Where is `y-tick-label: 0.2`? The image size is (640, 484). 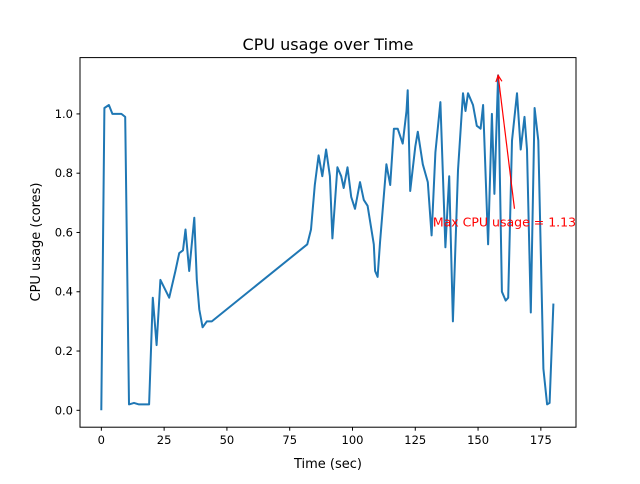
y-tick-label: 0.2 is located at coordinates (64, 351).